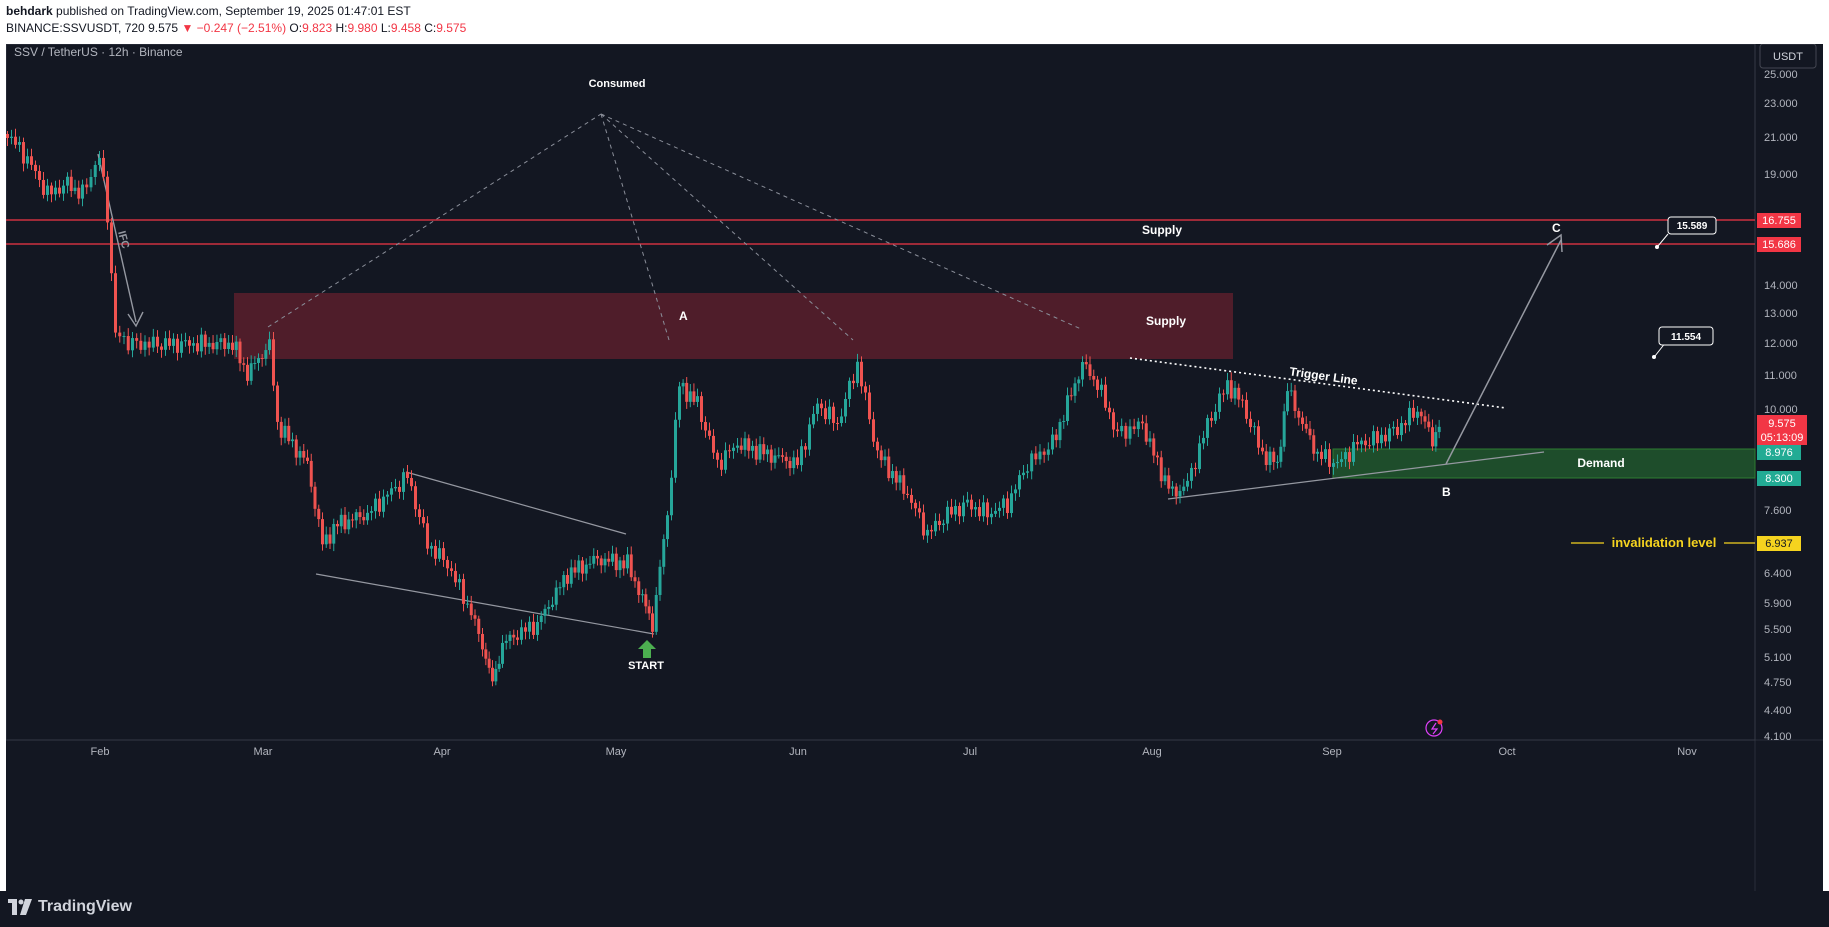 The image size is (1829, 927). What do you see at coordinates (1318, 383) in the screenshot?
I see `trigger-line` at bounding box center [1318, 383].